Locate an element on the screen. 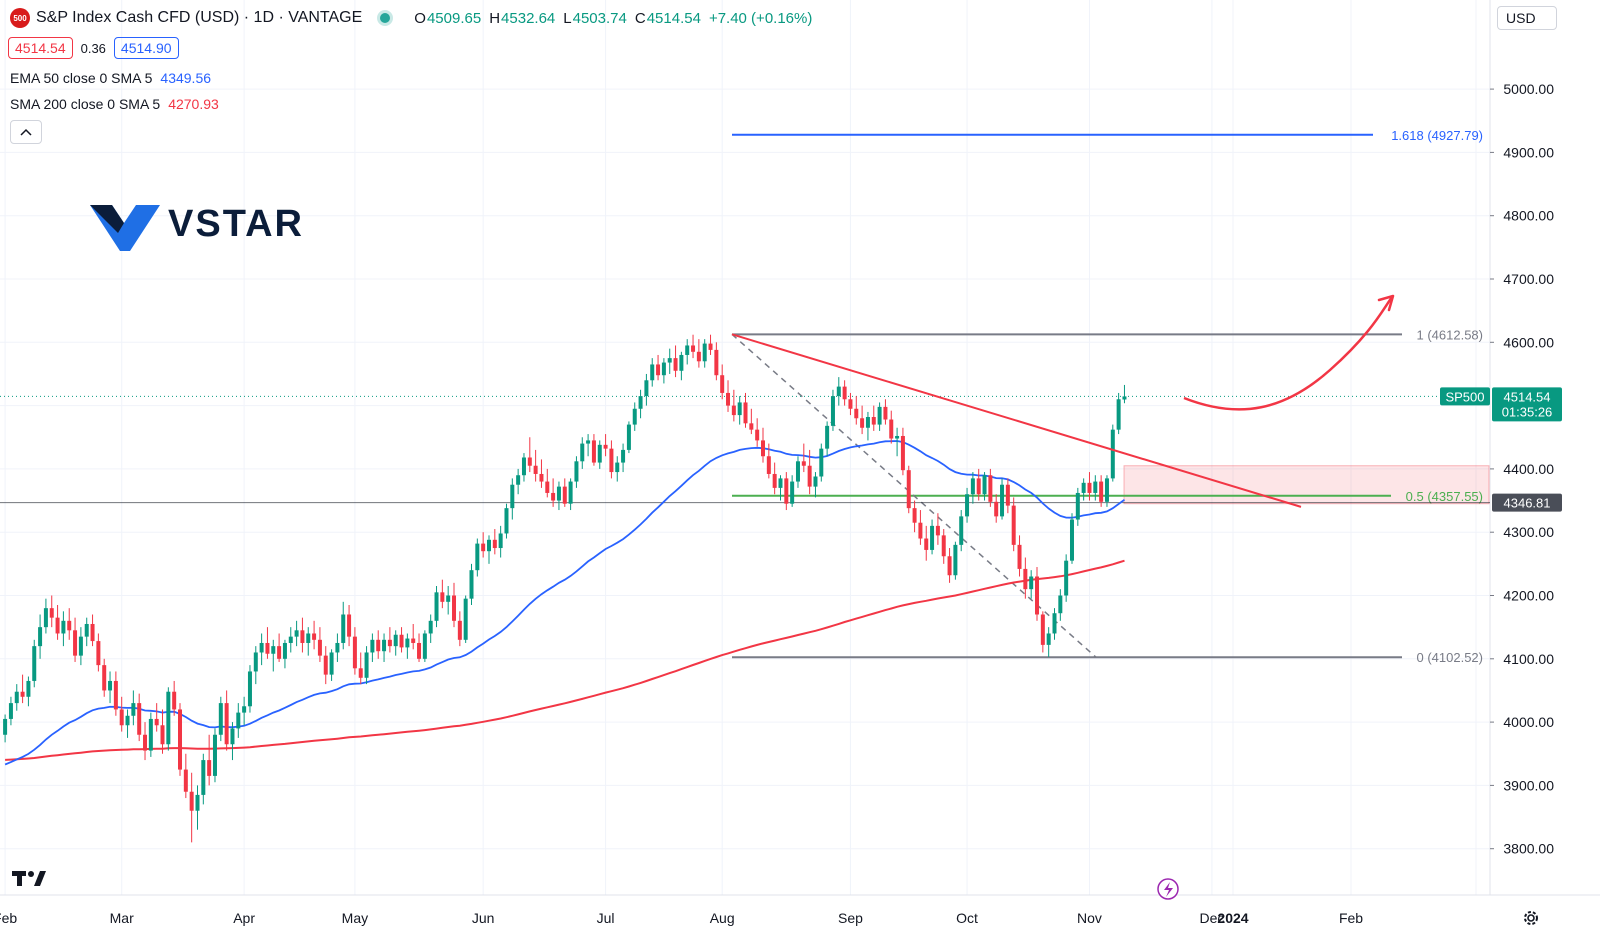 Image resolution: width=1600 pixels, height=949 pixels. vstar-logo-text: VSTAR is located at coordinates (236, 224).